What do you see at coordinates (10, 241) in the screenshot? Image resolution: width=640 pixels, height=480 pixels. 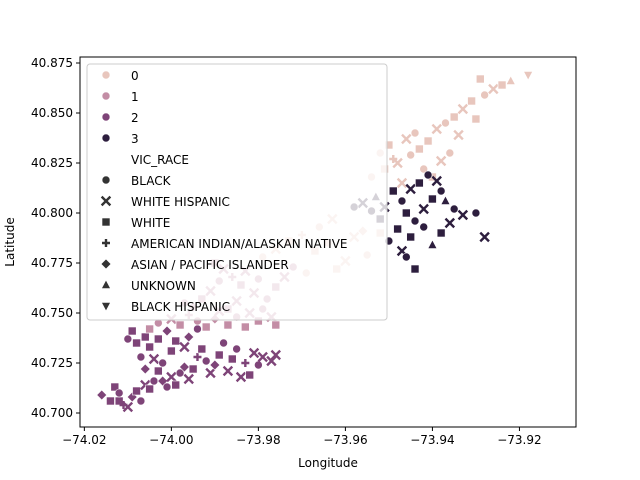 I see `y-axis-label: Latitude` at bounding box center [10, 241].